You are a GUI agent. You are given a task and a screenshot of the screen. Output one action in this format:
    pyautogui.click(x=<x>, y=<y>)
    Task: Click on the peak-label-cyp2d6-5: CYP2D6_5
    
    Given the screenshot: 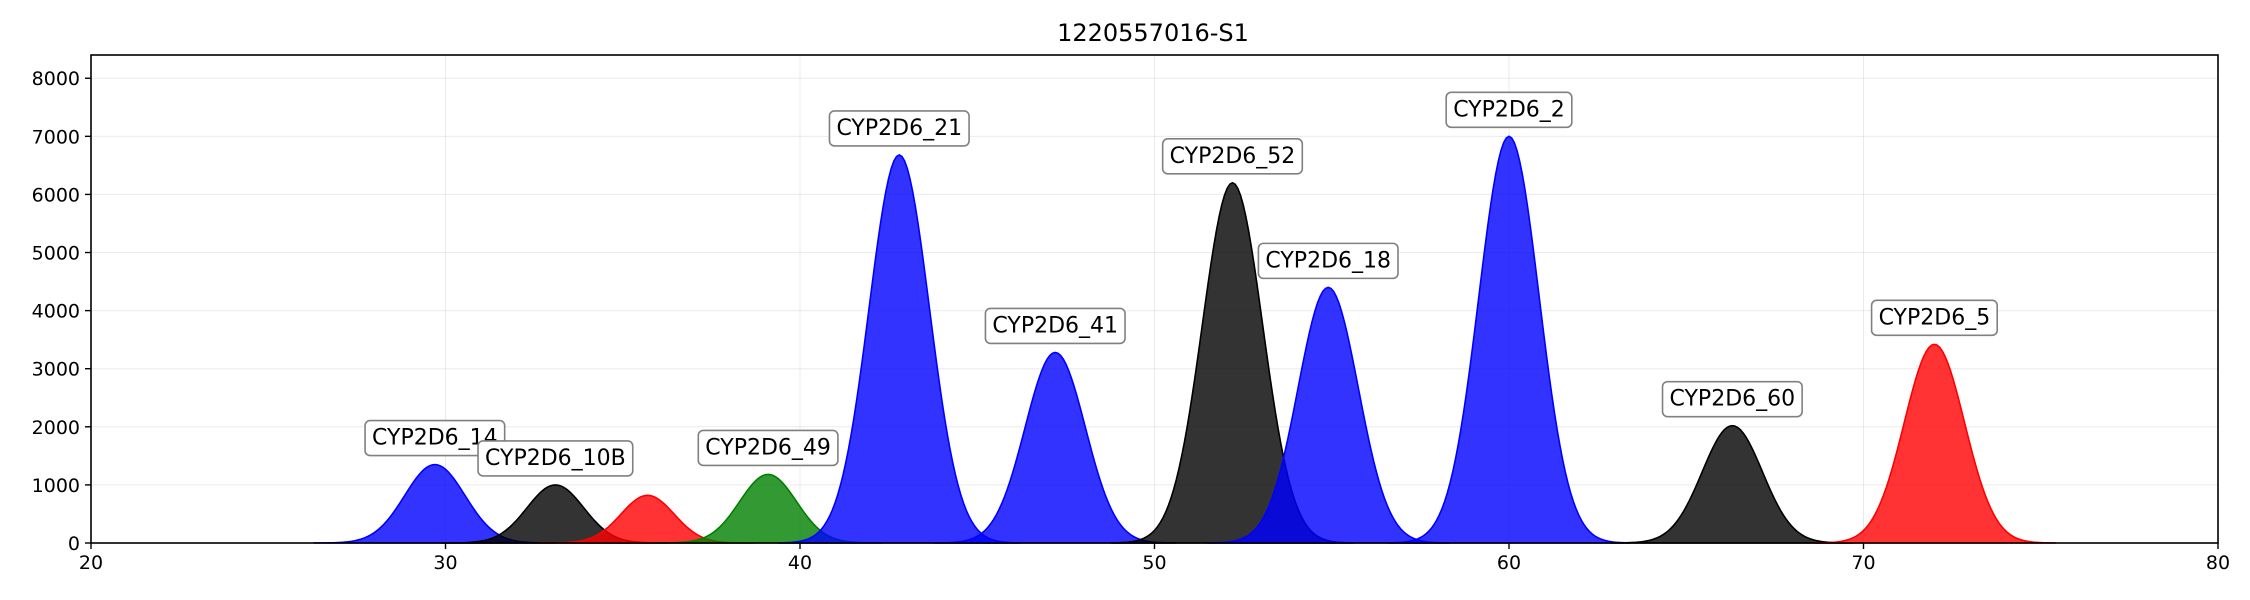 What is the action you would take?
    pyautogui.click(x=1934, y=318)
    